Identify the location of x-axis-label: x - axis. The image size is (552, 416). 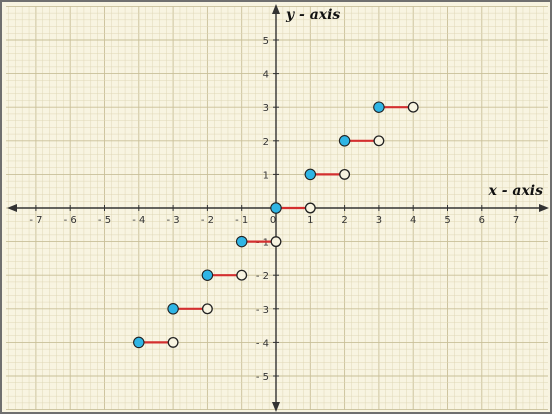
(515, 191).